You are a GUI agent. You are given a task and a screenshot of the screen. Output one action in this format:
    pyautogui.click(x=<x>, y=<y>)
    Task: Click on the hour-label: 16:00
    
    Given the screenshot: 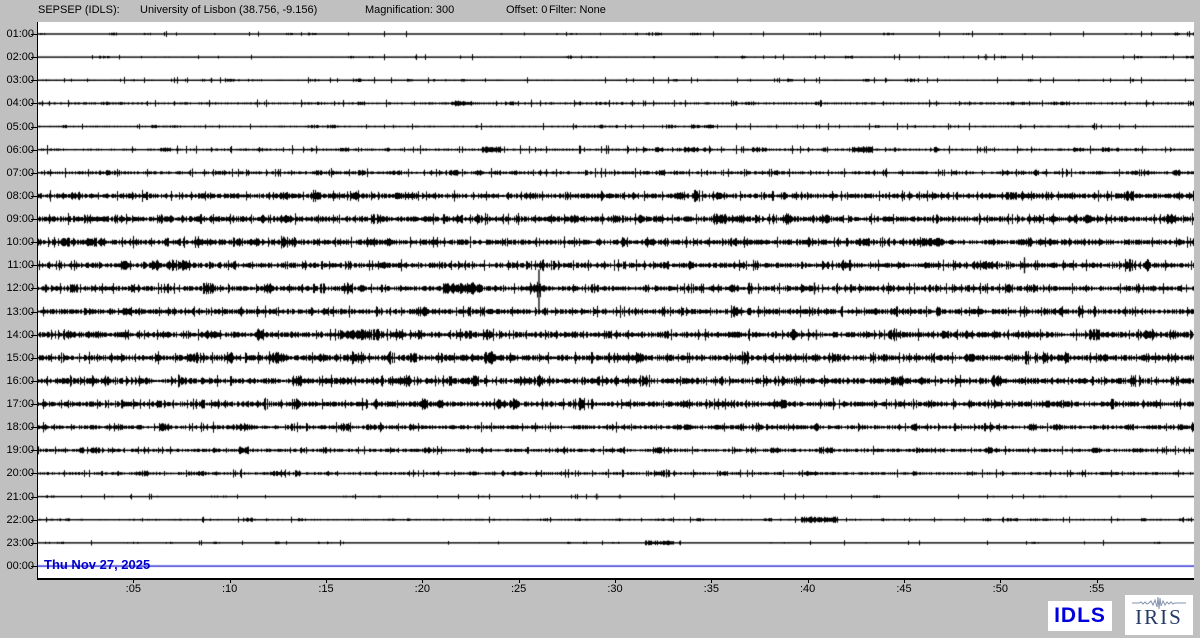 What is the action you would take?
    pyautogui.click(x=20, y=380)
    